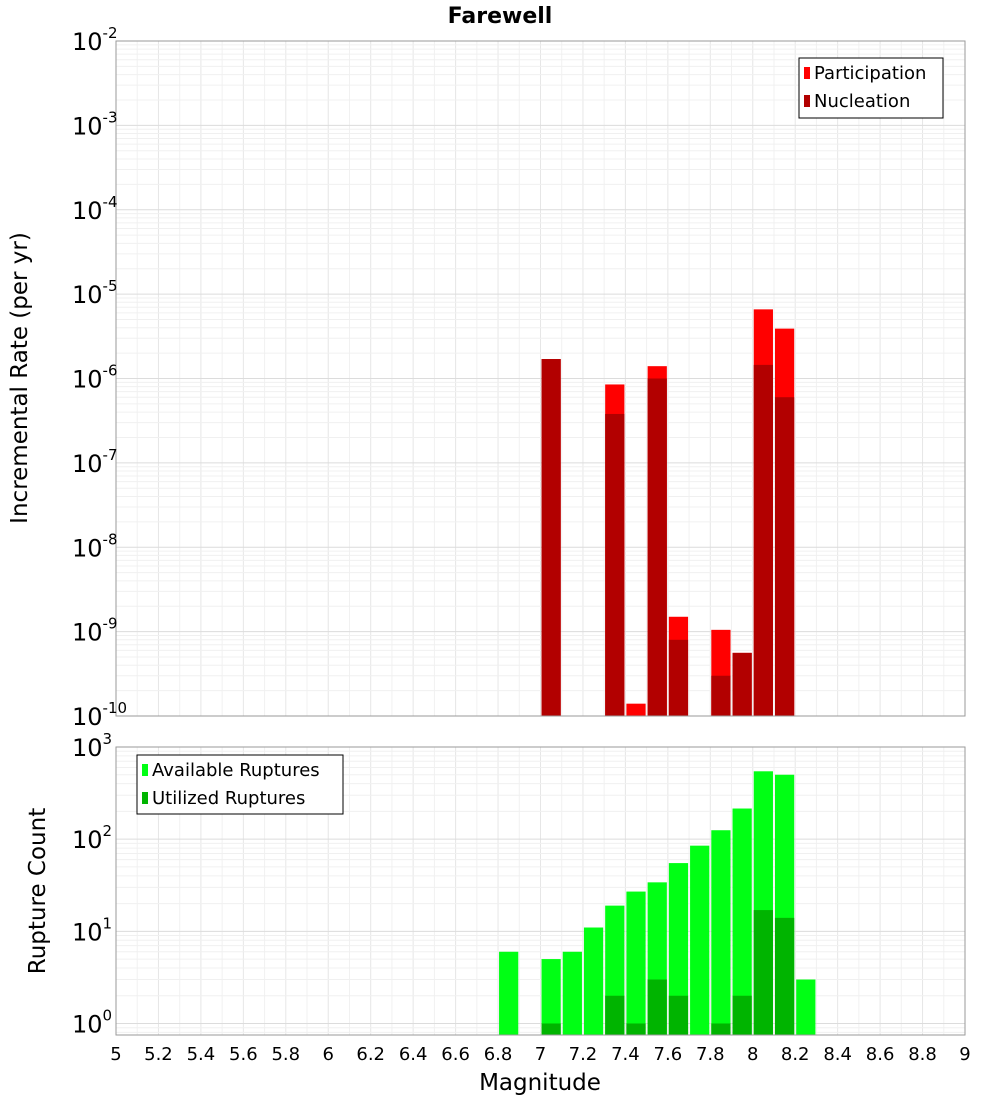 This screenshot has height=1100, width=1000. What do you see at coordinates (413, 1054) in the screenshot?
I see `x-tick-label: 6.4` at bounding box center [413, 1054].